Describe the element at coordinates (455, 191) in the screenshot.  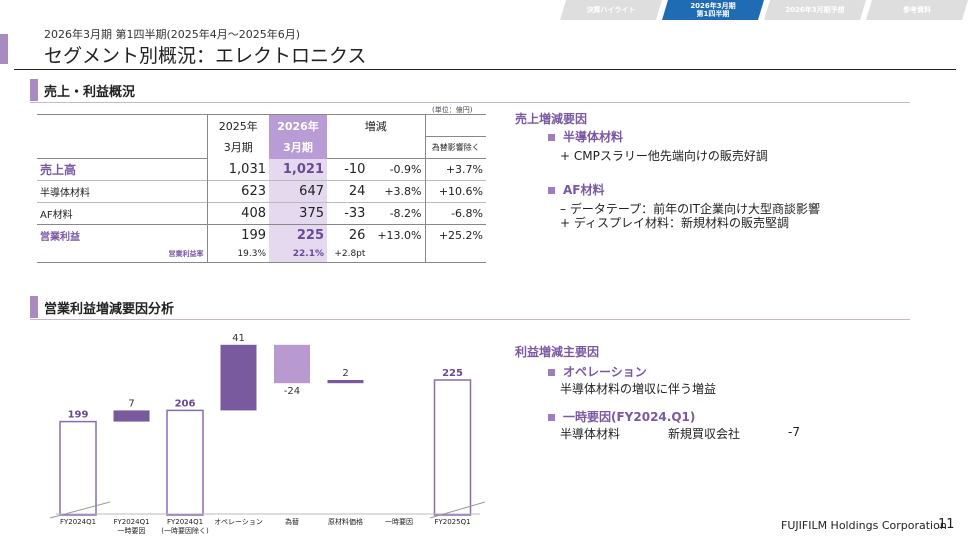
I see `cell-fx: +10.6%` at that location.